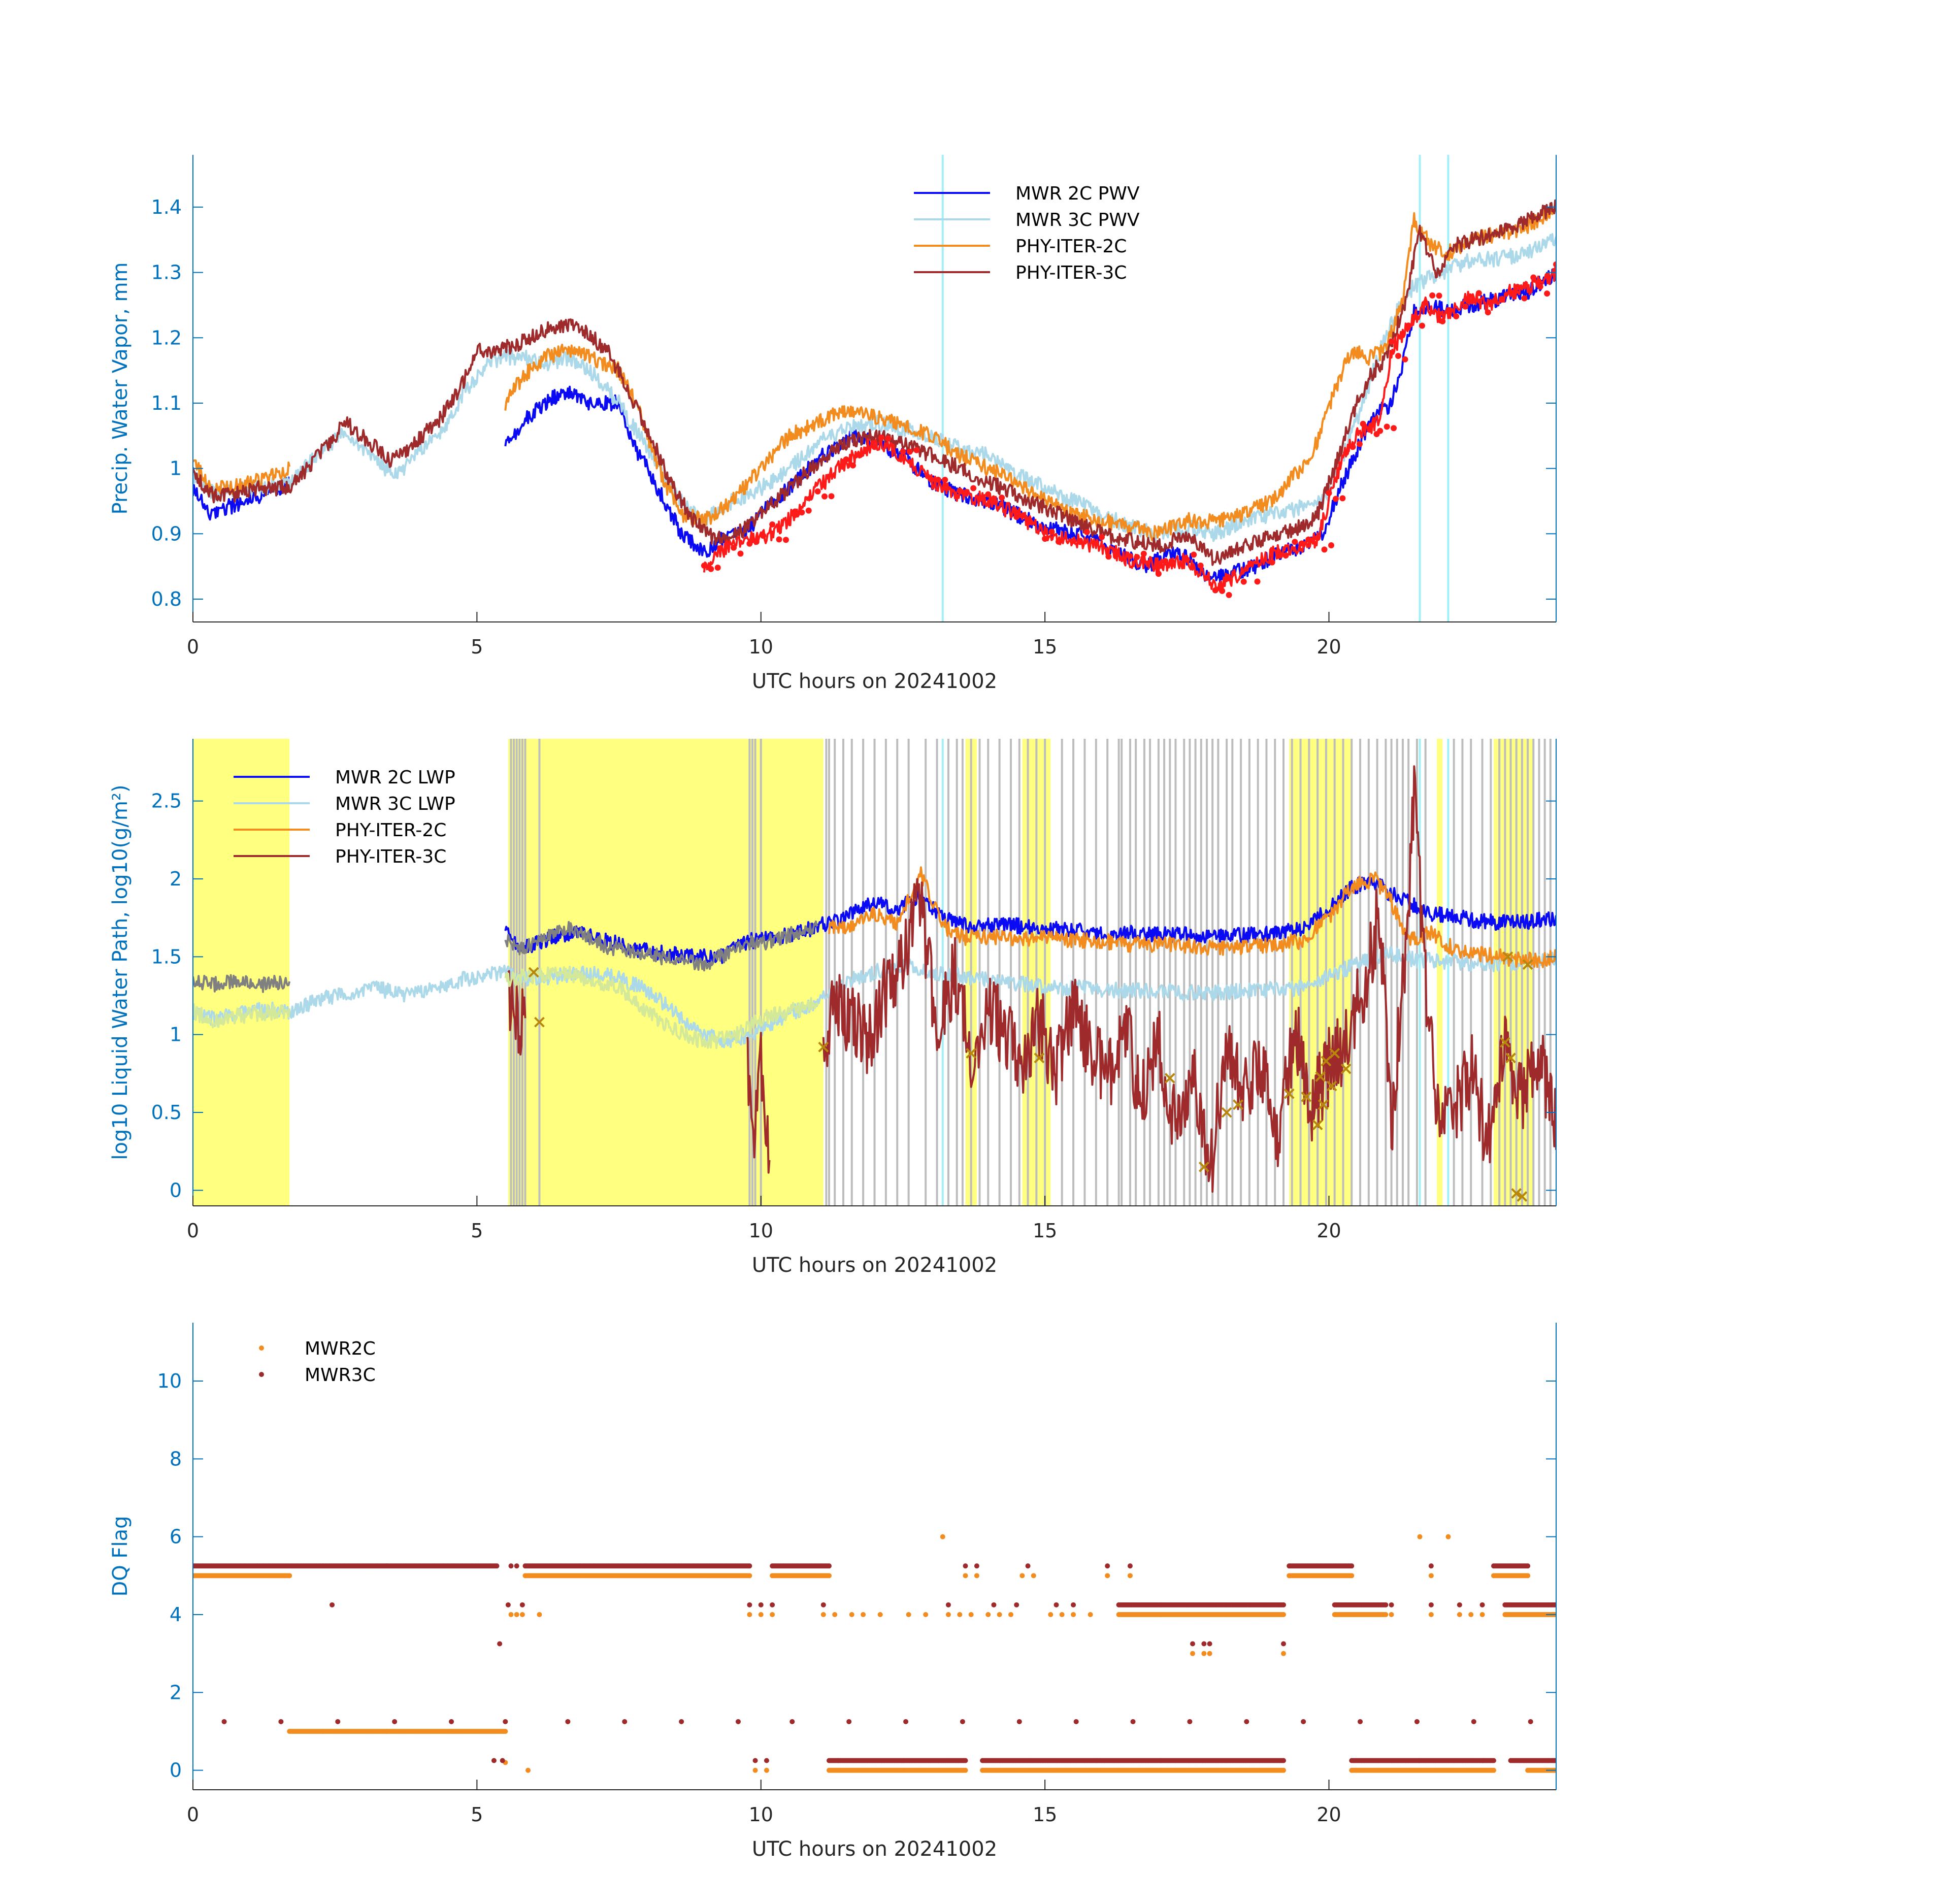  What do you see at coordinates (169, 1381) in the screenshot?
I see `y-tick-label: 10` at bounding box center [169, 1381].